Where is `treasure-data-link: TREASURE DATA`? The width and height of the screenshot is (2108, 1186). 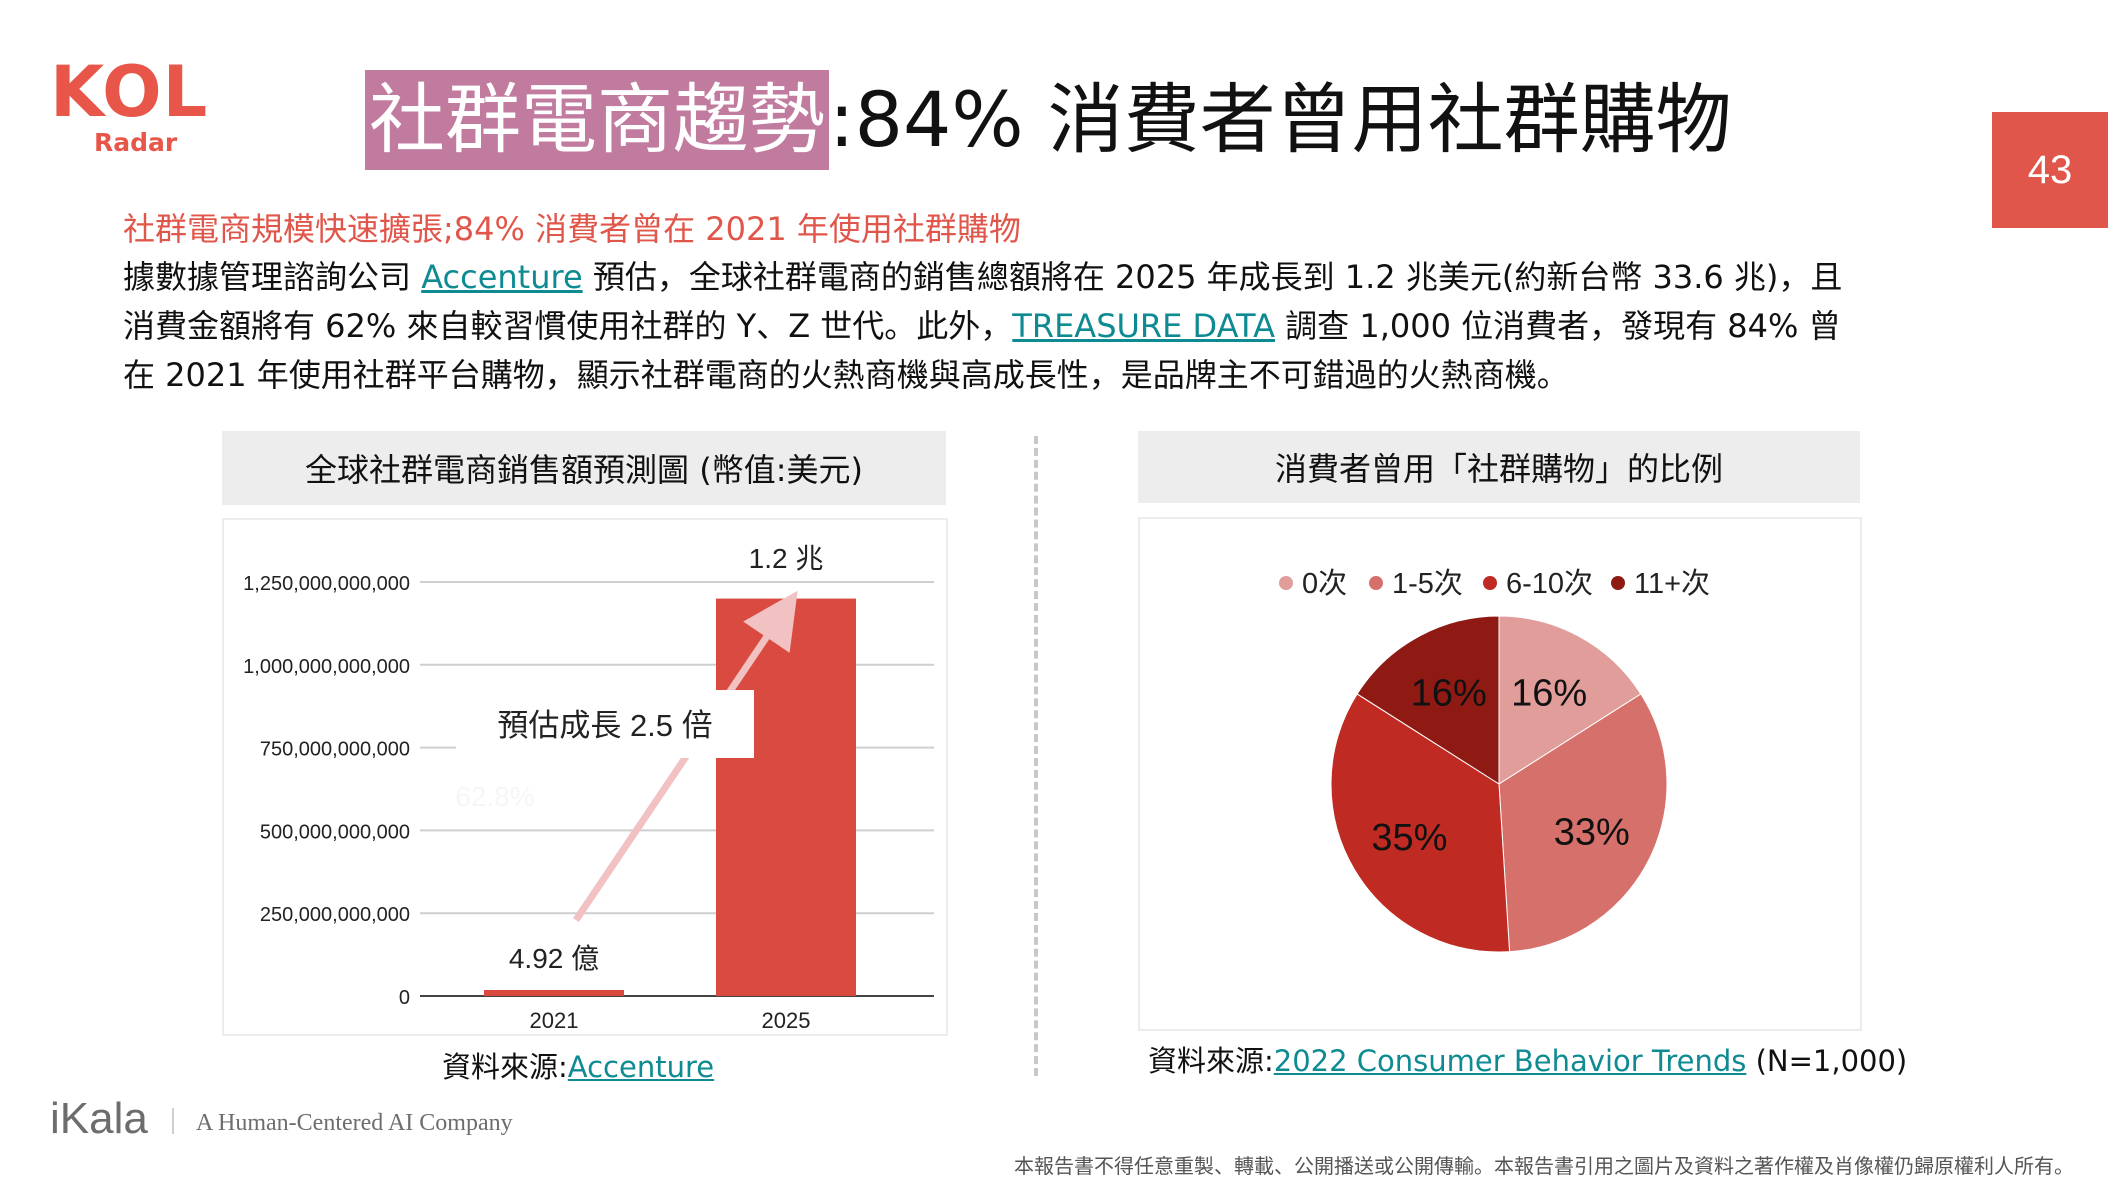
treasure-data-link: TREASURE DATA is located at coordinates (1143, 326).